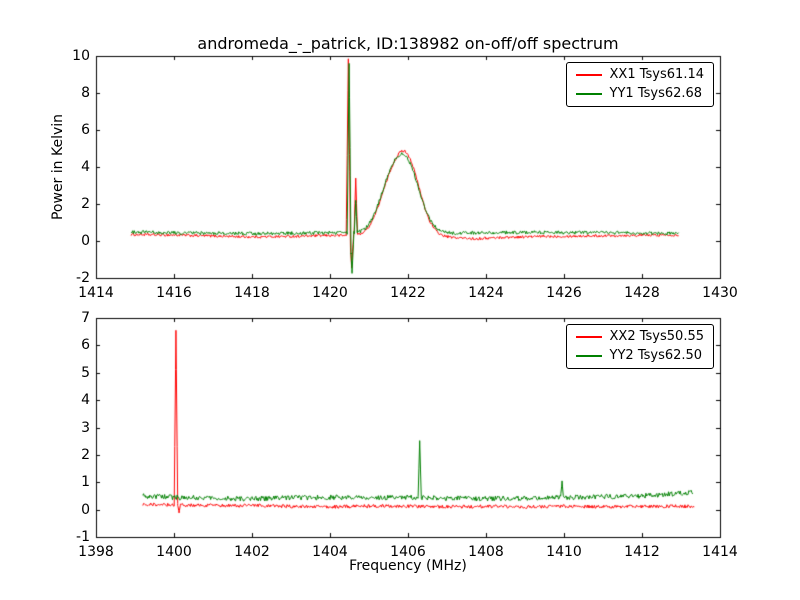 Image resolution: width=800 pixels, height=600 pixels. Describe the element at coordinates (85, 372) in the screenshot. I see `y-tick-label: 5` at that location.